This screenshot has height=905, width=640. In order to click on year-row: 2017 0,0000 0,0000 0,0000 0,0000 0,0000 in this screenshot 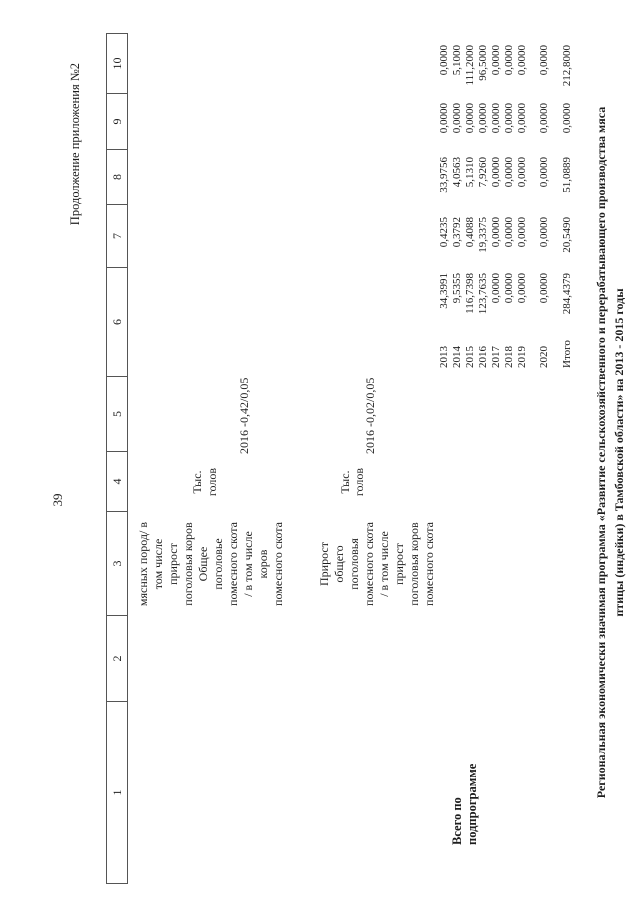, I will do `click(496, 204)`.